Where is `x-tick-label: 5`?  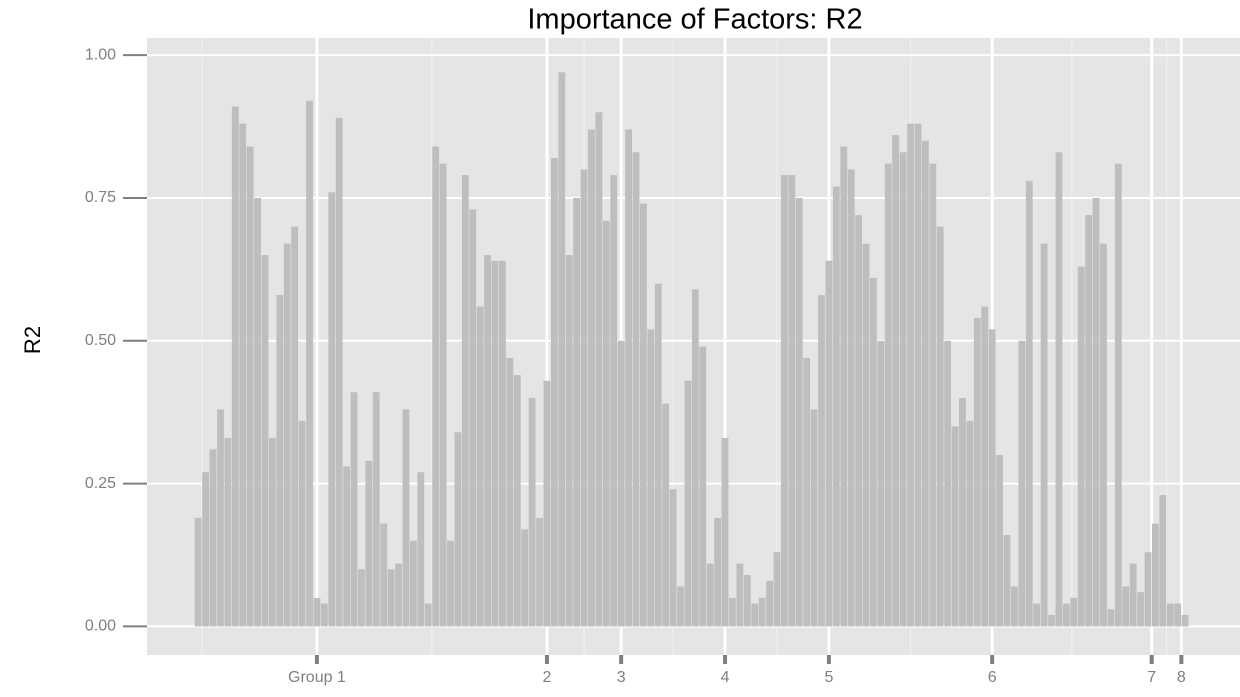 x-tick-label: 5 is located at coordinates (828, 677).